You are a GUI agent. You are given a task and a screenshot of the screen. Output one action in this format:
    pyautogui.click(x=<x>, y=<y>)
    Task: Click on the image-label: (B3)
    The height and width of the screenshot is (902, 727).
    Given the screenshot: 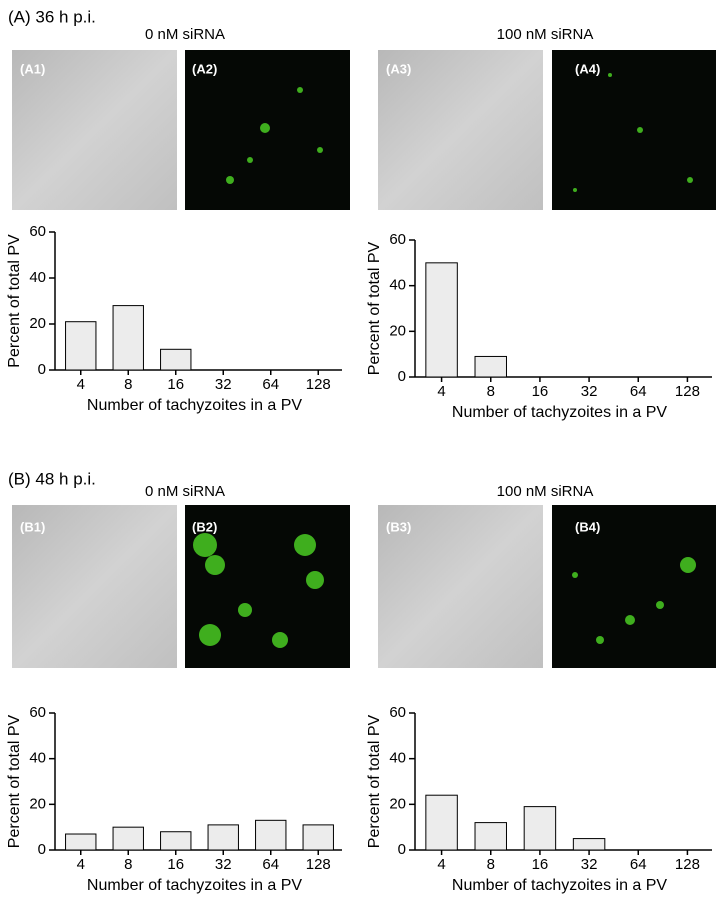 What is the action you would take?
    pyautogui.click(x=398, y=526)
    